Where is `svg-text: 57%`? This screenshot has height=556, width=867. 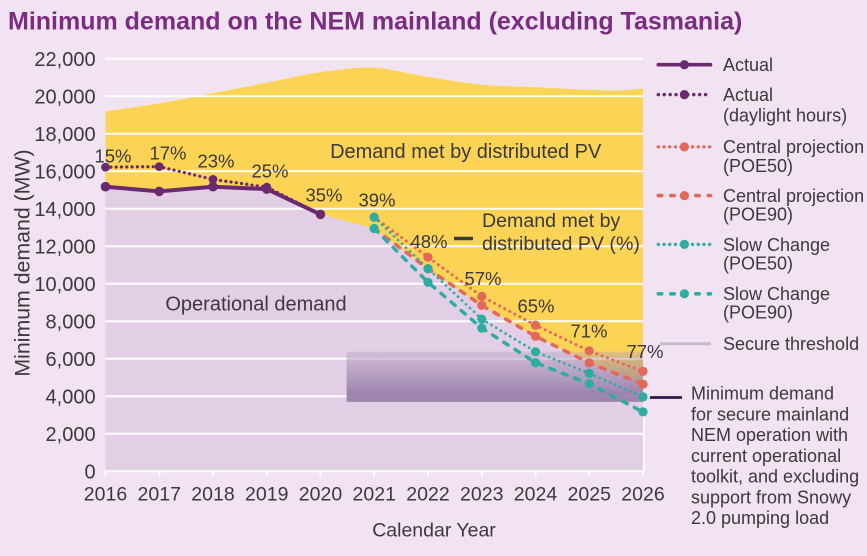
svg-text: 57% is located at coordinates (482, 278).